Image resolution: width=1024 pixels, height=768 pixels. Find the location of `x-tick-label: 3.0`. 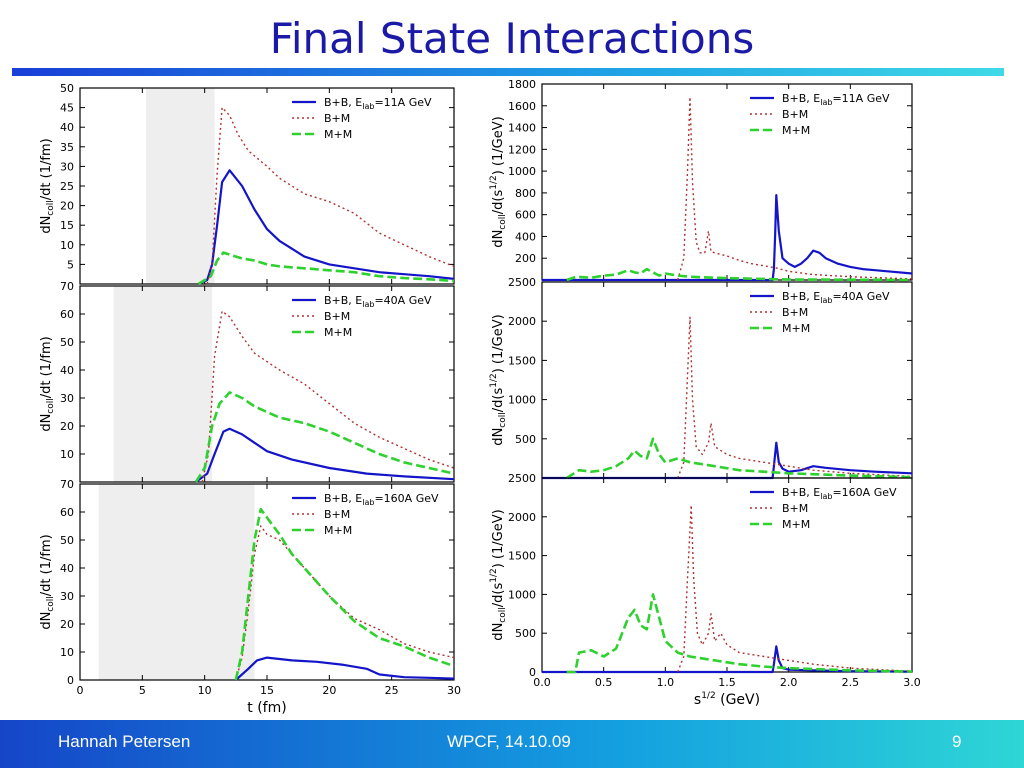

x-tick-label: 3.0 is located at coordinates (912, 682).